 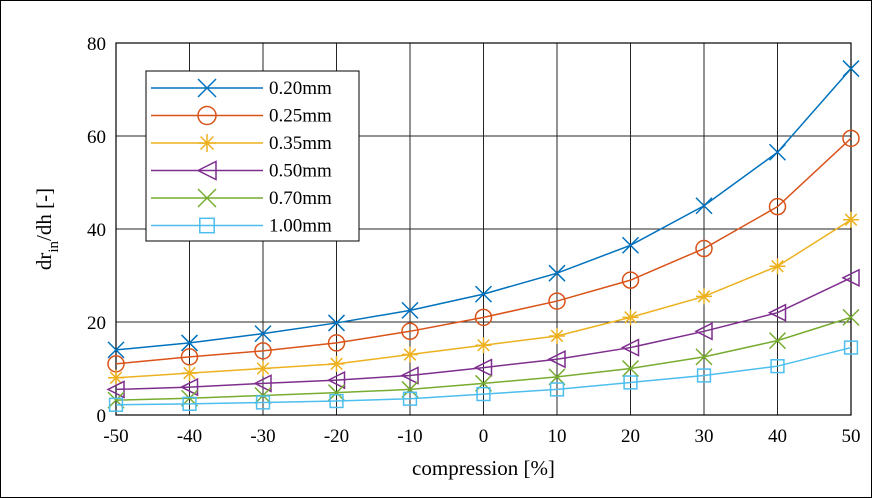 I want to click on x-tick-label: 10, so click(x=557, y=436).